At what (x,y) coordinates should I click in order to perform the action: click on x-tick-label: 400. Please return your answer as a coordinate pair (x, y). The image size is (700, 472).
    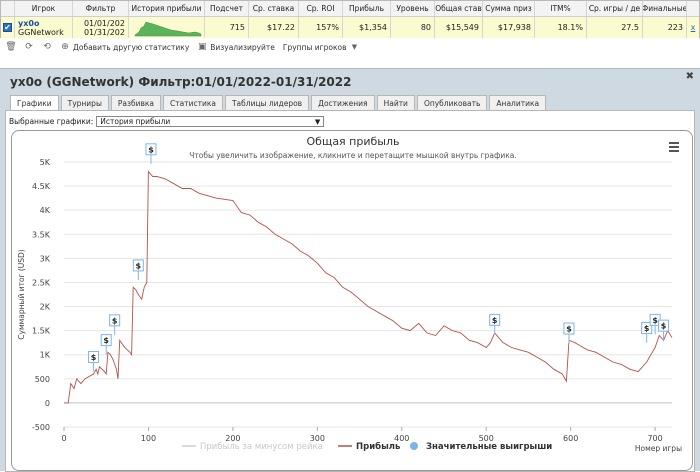
    Looking at the image, I should click on (401, 438).